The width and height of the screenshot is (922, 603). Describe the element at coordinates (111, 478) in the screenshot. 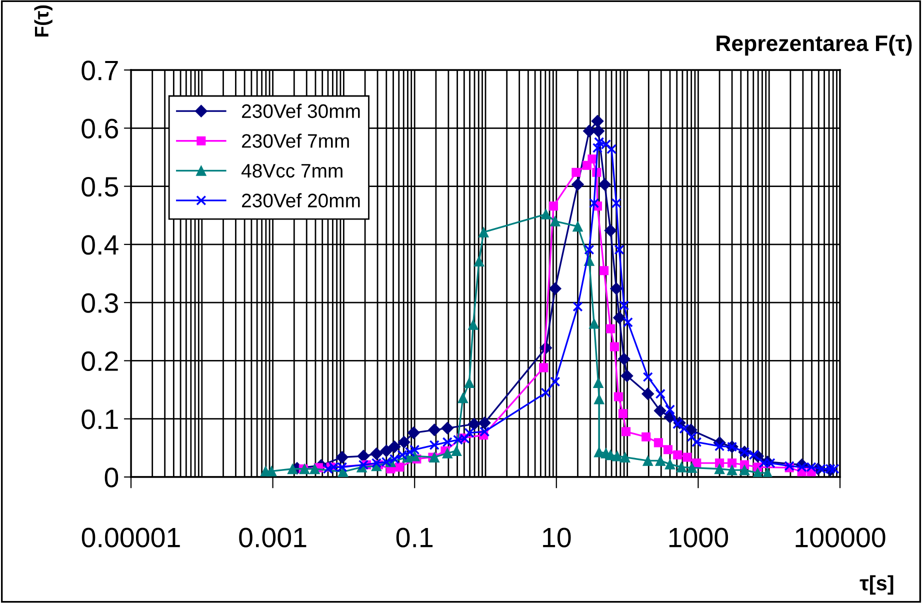

I see `y-tick-label: 0` at that location.